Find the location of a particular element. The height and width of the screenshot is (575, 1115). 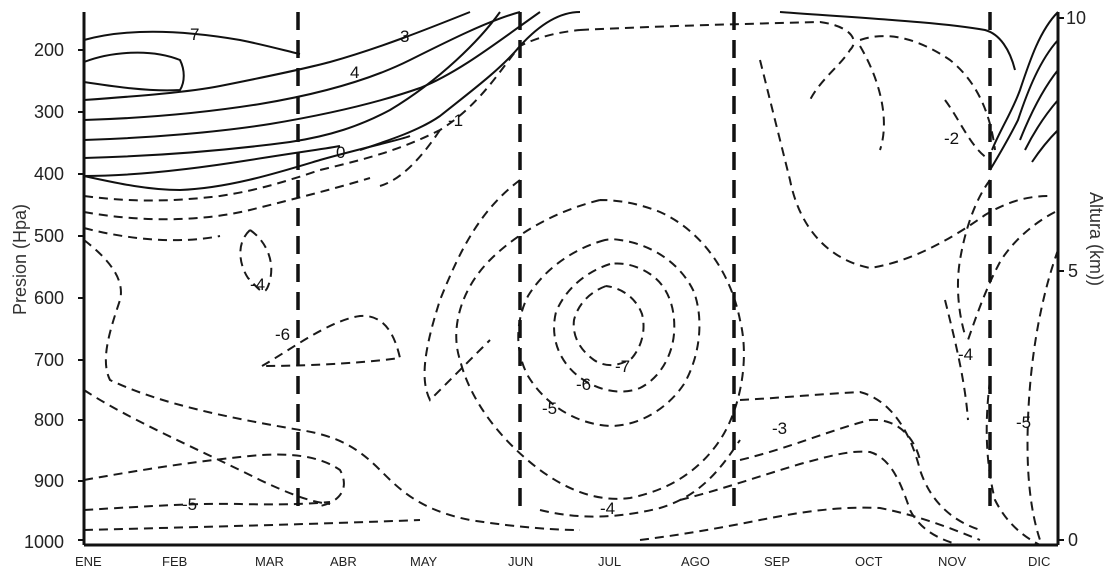

y-tick-300: 300 is located at coordinates (49, 112).